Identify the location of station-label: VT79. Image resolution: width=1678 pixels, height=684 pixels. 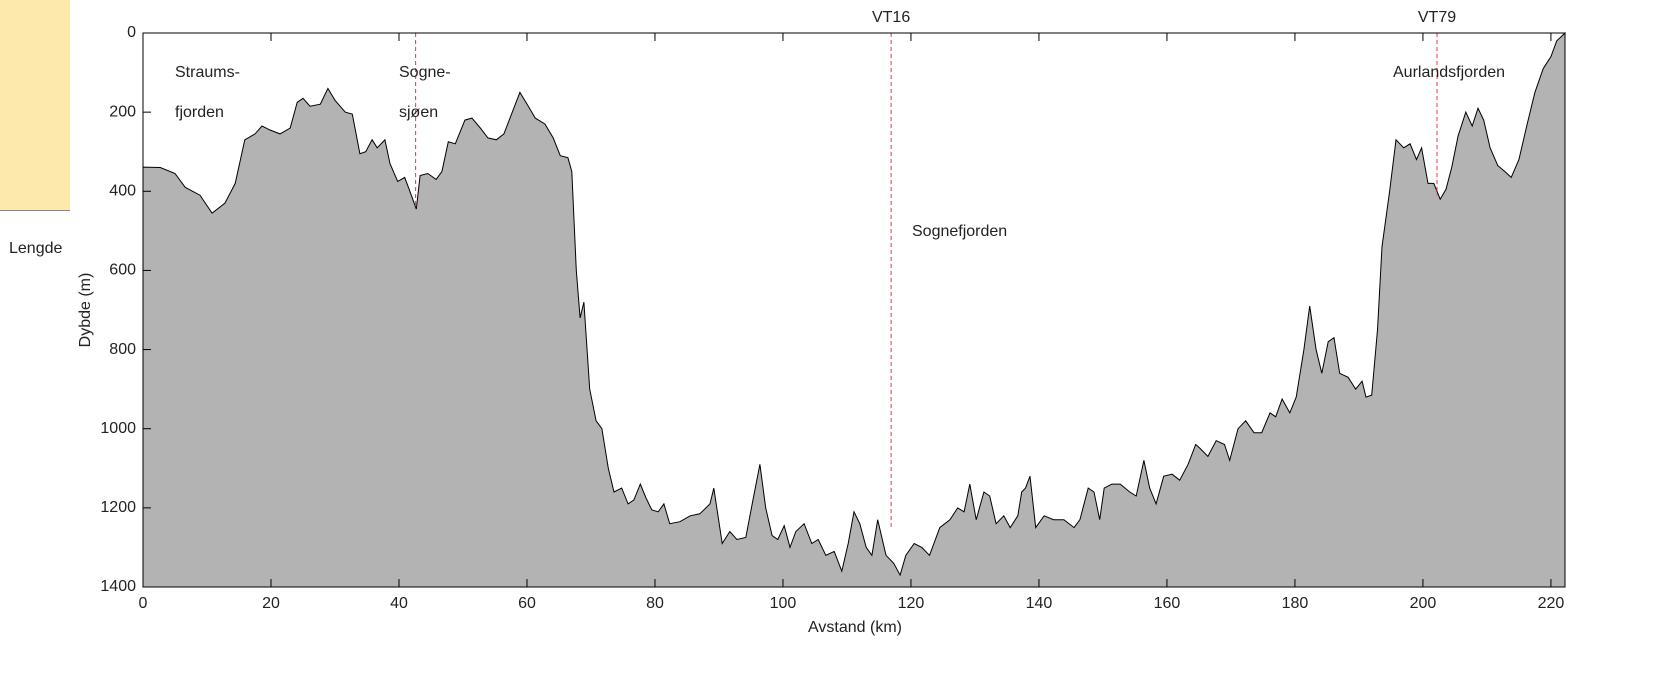
(1437, 17).